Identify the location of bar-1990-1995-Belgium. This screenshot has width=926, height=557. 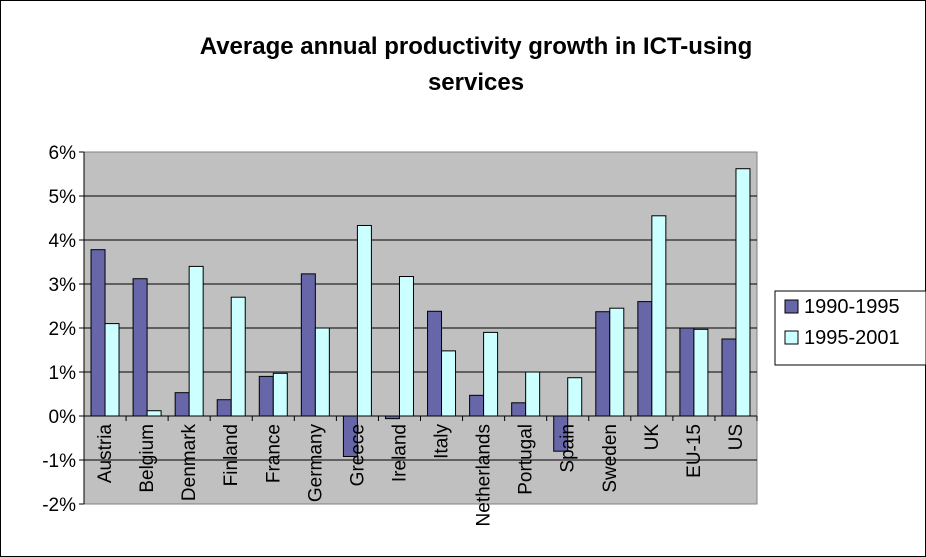
(140, 347).